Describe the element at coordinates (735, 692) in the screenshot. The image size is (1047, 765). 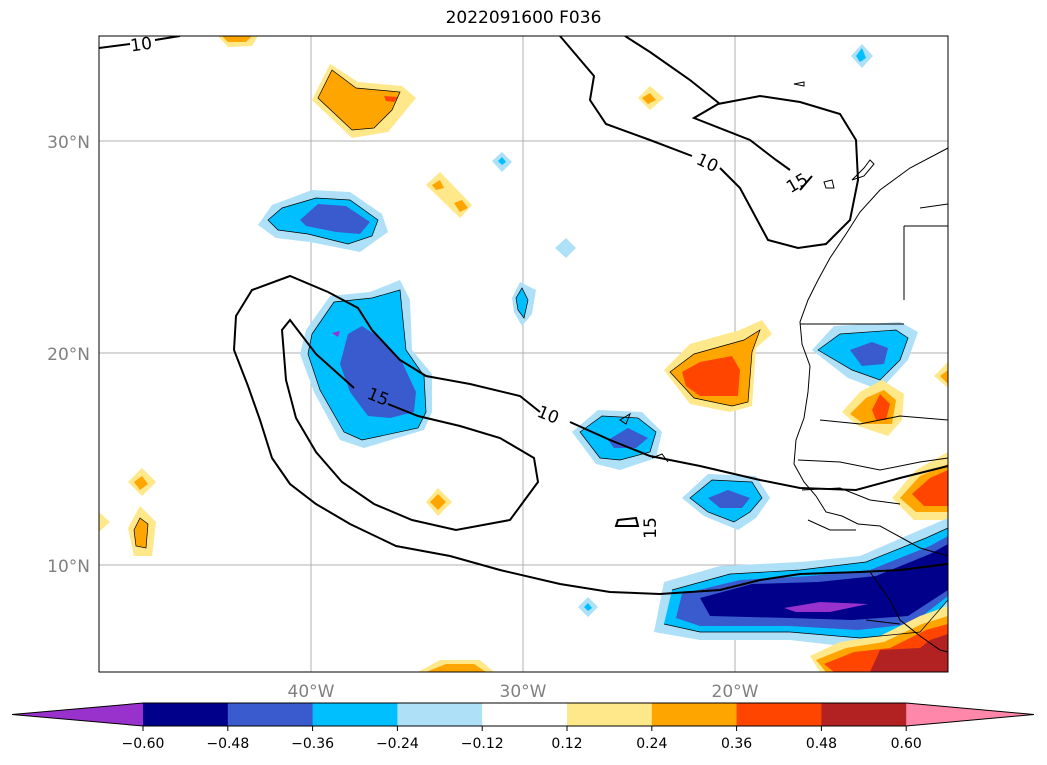
I see `lon-label: 20°W` at that location.